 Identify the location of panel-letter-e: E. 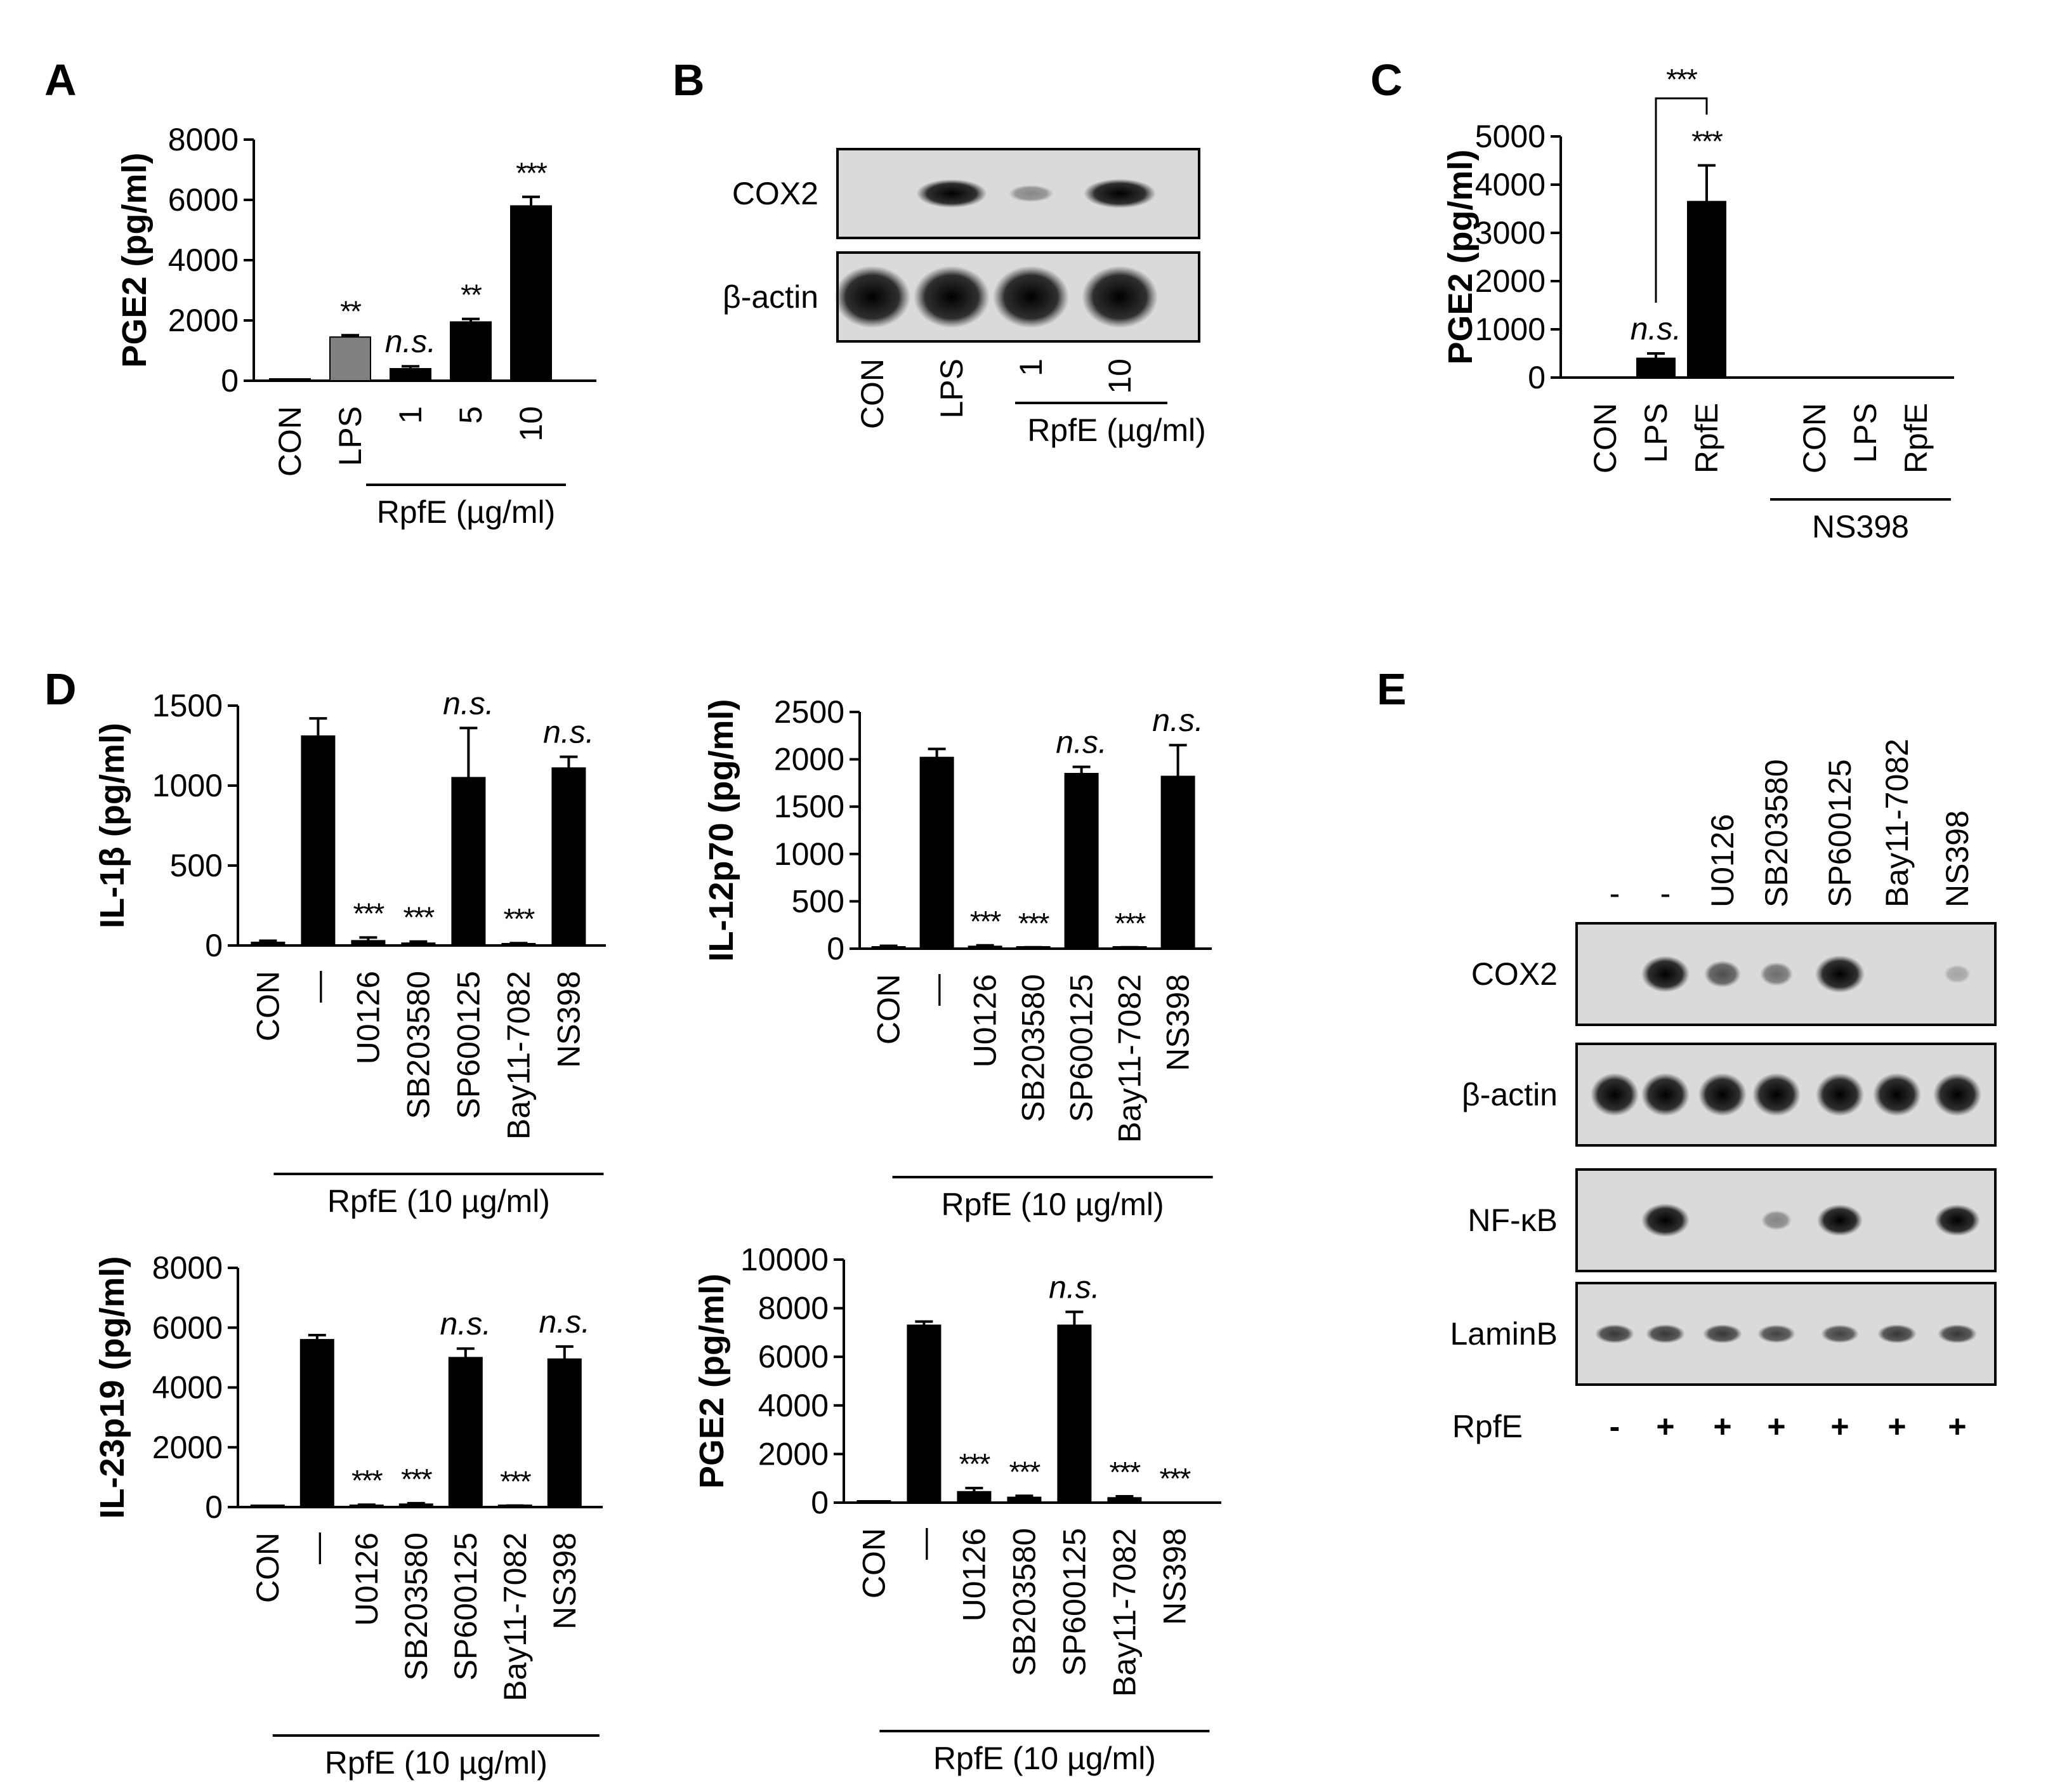
(1392, 689).